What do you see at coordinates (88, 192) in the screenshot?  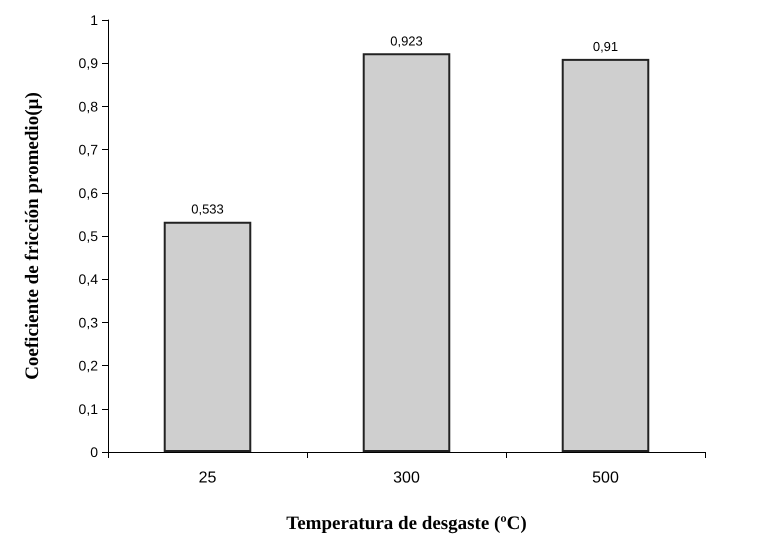 I see `y-tick-label: 0,6` at bounding box center [88, 192].